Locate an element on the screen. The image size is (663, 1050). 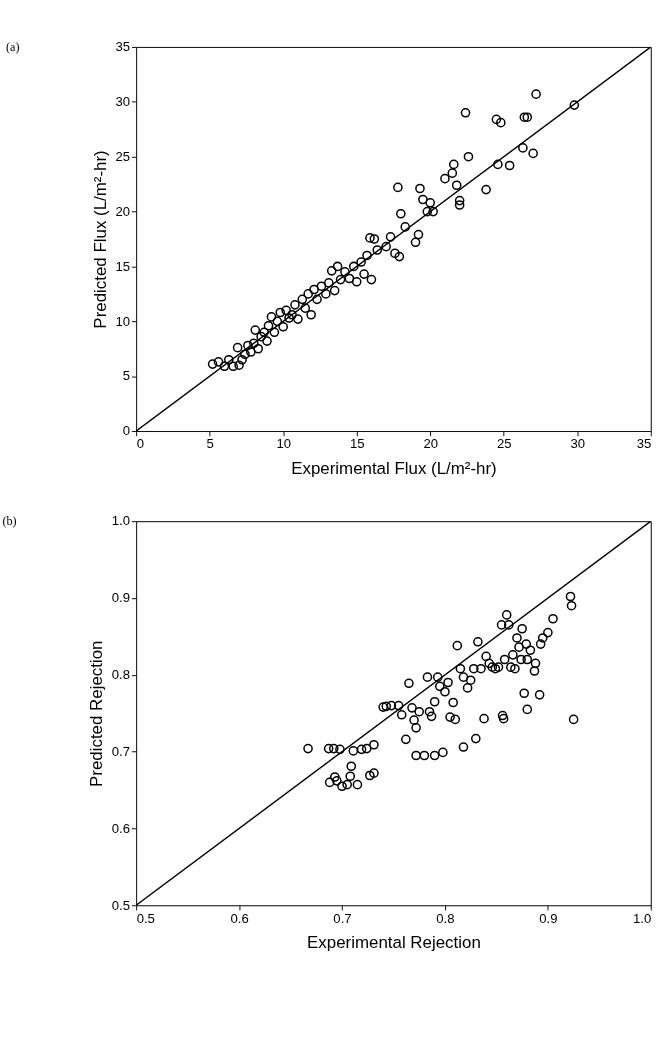
y-tick-label: 35 is located at coordinates (123, 47).